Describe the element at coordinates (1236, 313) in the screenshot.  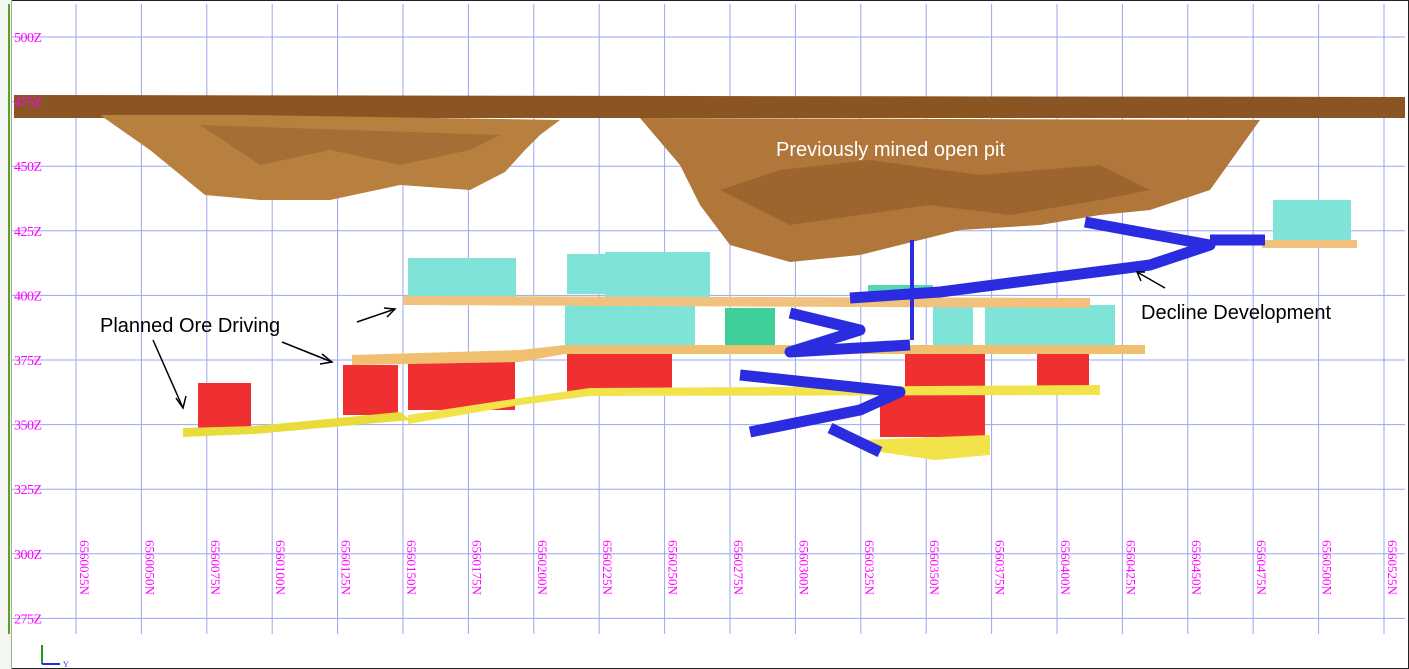
I see `decline-label: Decline Development` at that location.